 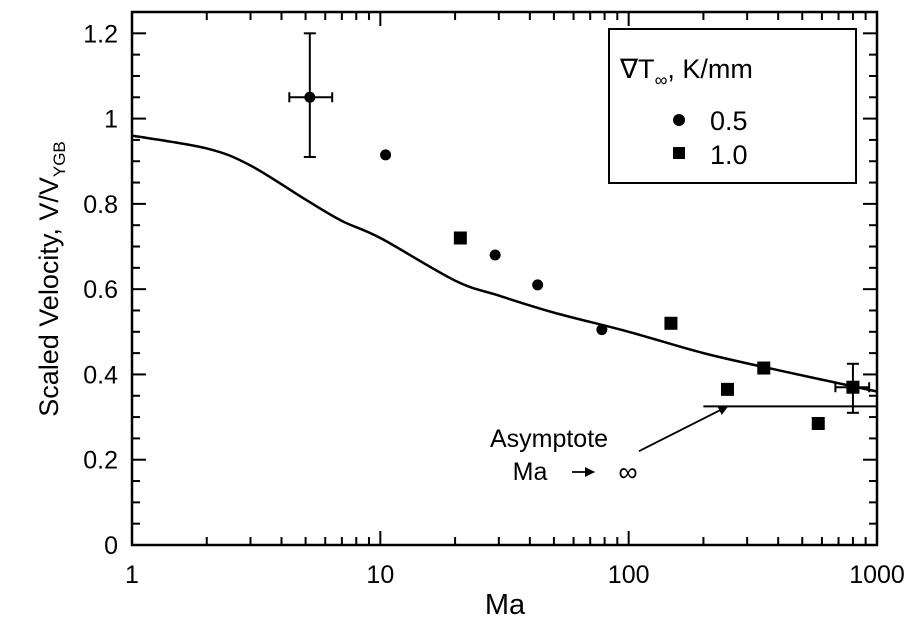 What do you see at coordinates (515, 575) in the screenshot?
I see `x-tick-labels: 1 10 100 1000` at bounding box center [515, 575].